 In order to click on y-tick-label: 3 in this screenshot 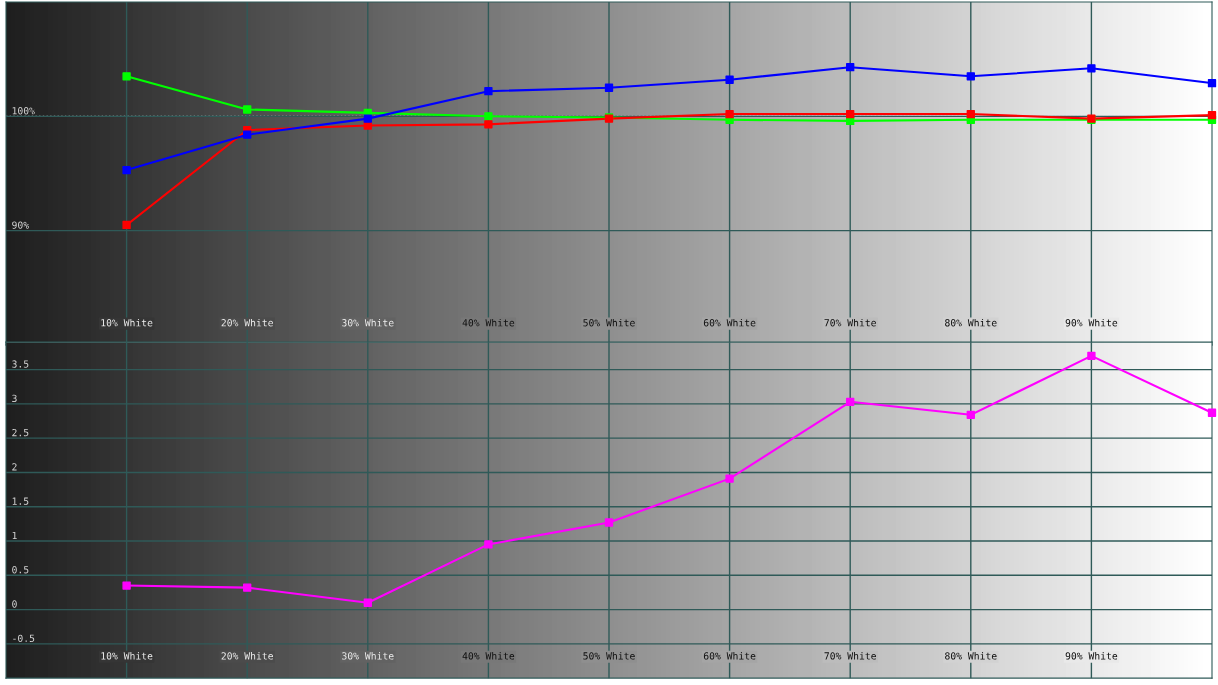, I will do `click(14, 398)`.